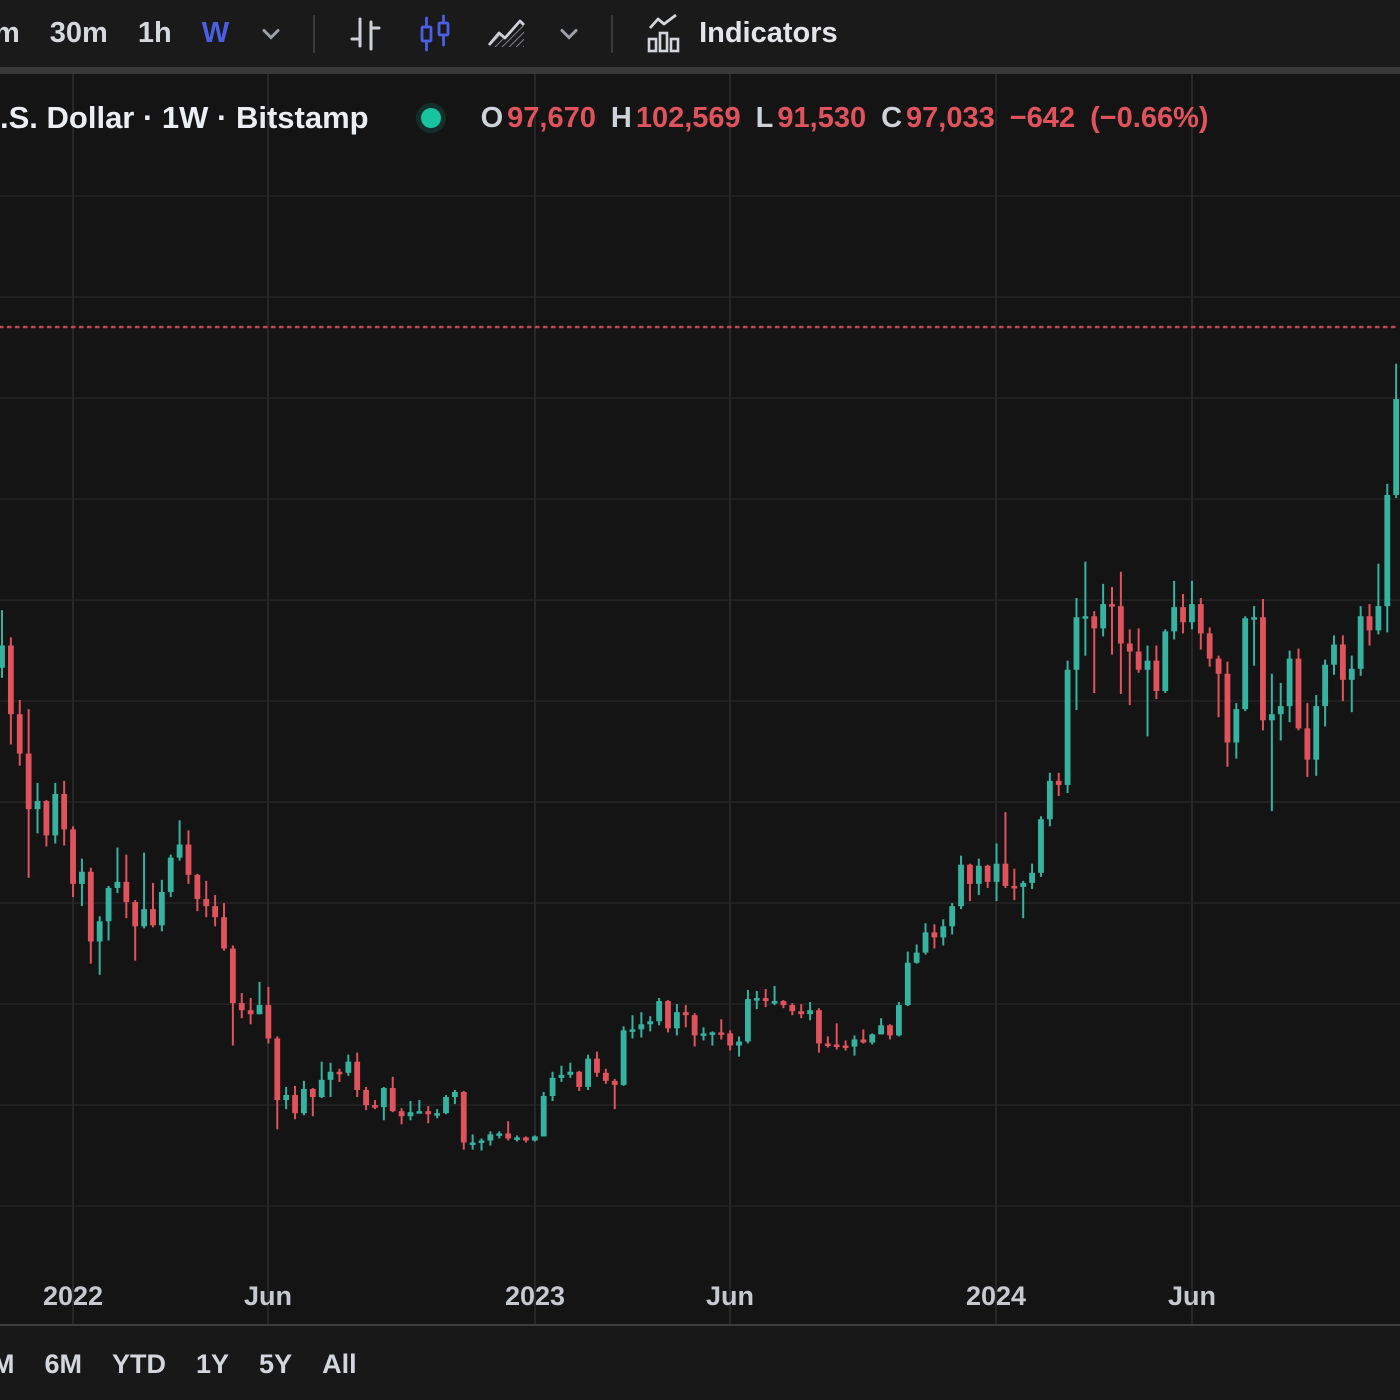 This screenshot has width=1400, height=1400. What do you see at coordinates (663, 32) in the screenshot?
I see `indicators-icon` at bounding box center [663, 32].